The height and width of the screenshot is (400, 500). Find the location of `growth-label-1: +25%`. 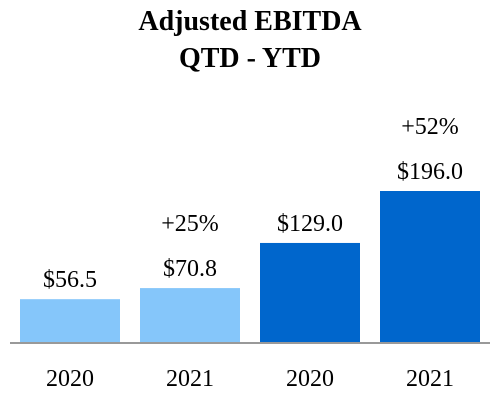

growth-label-1: +25% is located at coordinates (190, 224).